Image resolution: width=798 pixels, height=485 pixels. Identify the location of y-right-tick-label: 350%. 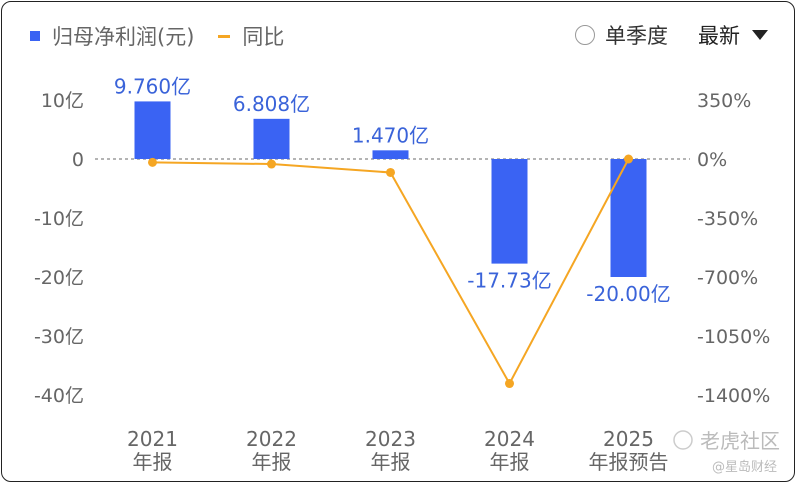
(724, 101).